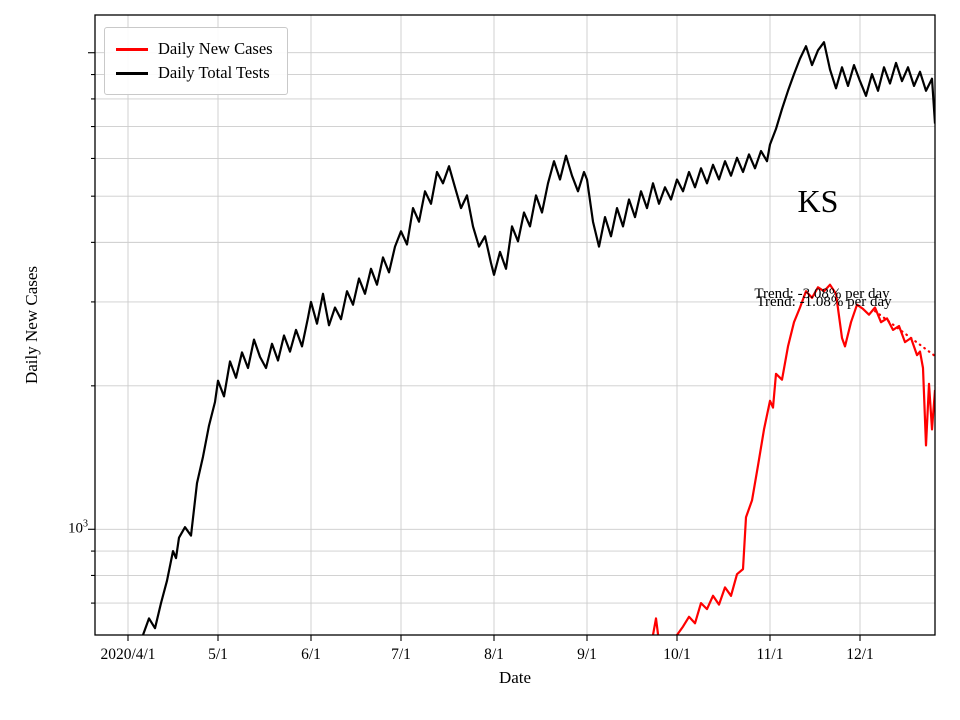 This screenshot has width=960, height=720. I want to click on x-tick-label: 11/1, so click(770, 654).